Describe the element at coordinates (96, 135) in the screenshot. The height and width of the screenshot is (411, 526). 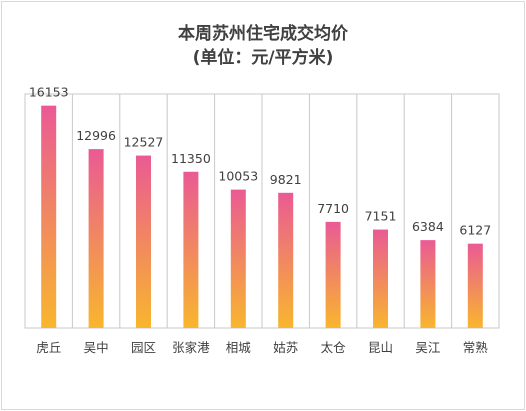
I see `data-label: 12996` at that location.